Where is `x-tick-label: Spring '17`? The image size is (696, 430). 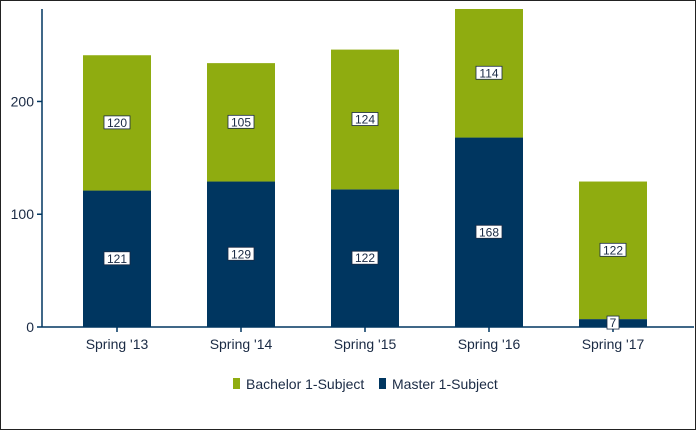
x-tick-label: Spring '17 is located at coordinates (613, 344).